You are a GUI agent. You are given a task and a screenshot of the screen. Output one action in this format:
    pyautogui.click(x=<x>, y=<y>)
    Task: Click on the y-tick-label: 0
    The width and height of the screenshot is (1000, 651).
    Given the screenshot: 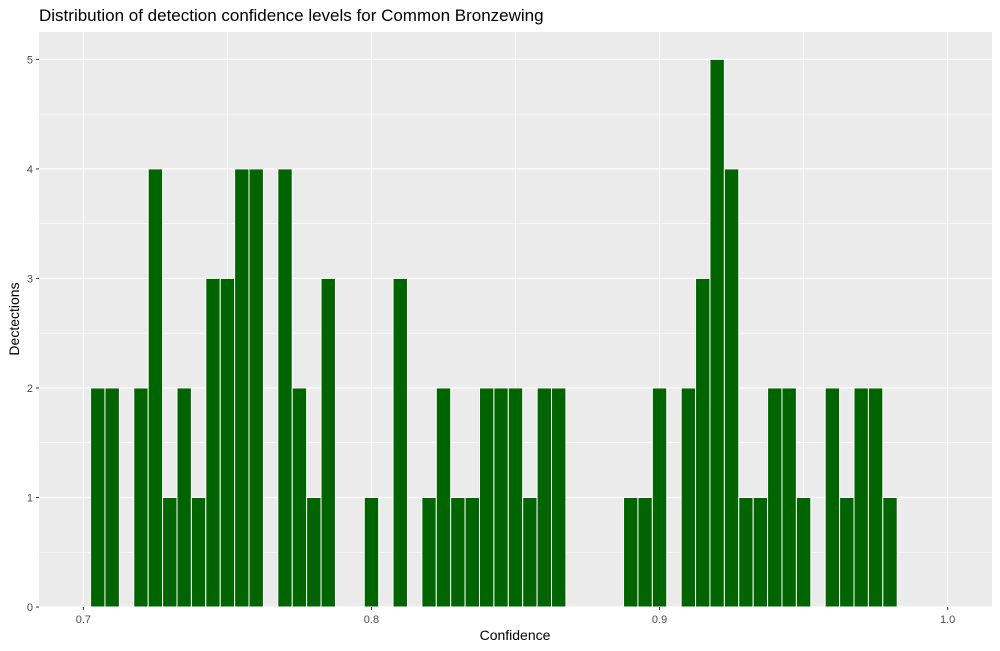 What is the action you would take?
    pyautogui.click(x=30, y=608)
    